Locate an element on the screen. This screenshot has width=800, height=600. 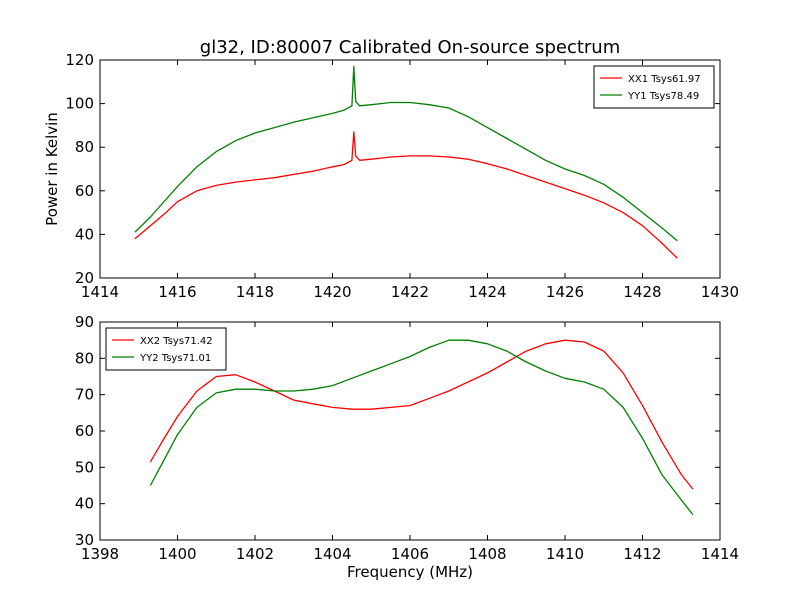
x-tick-label: 1426 is located at coordinates (565, 292).